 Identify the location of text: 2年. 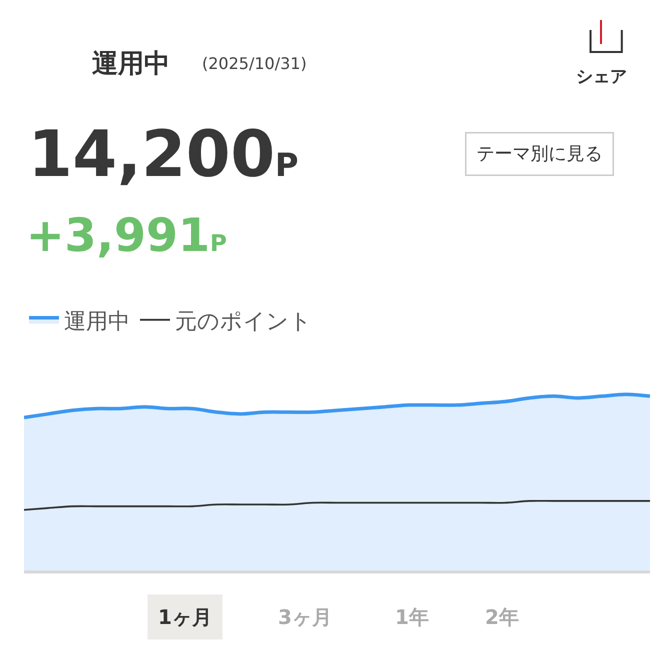
(502, 617).